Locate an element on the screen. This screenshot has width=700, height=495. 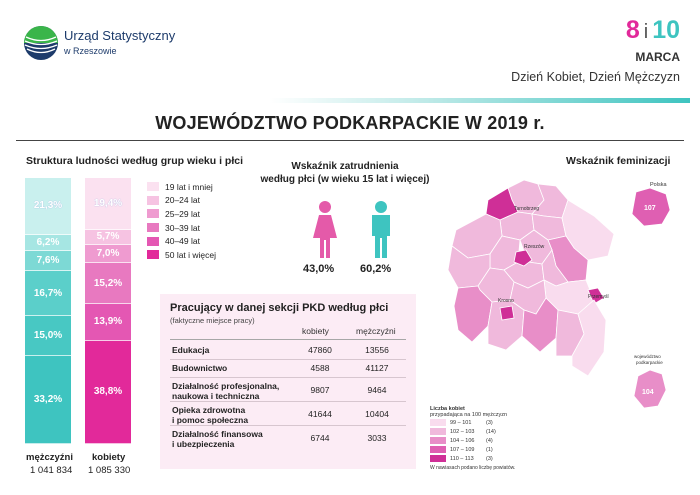
age-legend-item: 50 lat i więcej is located at coordinates (181, 255).